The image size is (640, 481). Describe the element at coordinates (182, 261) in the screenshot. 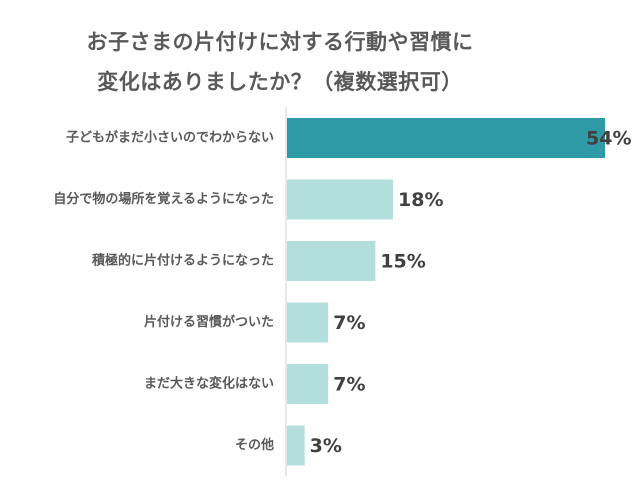

I see `category-label: 積極的に片付けるようになった` at that location.